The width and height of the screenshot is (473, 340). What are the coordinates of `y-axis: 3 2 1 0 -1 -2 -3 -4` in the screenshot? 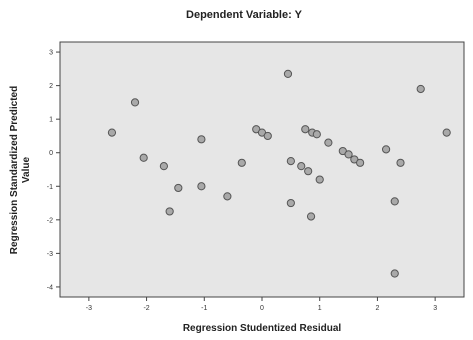 It's located at (53, 170).